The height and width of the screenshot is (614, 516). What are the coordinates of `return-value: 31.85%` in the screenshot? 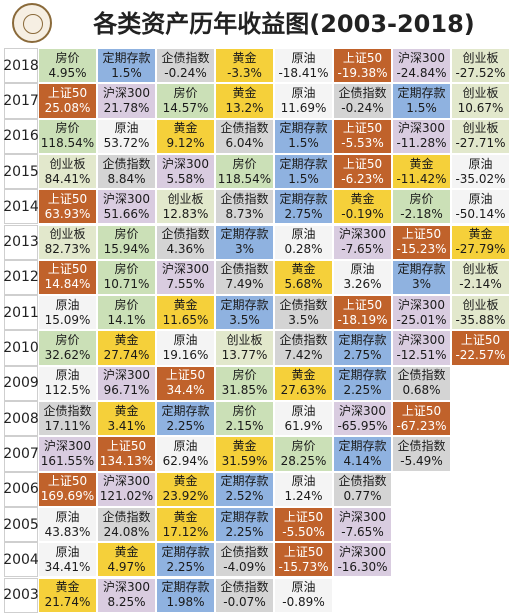 It's located at (244, 390).